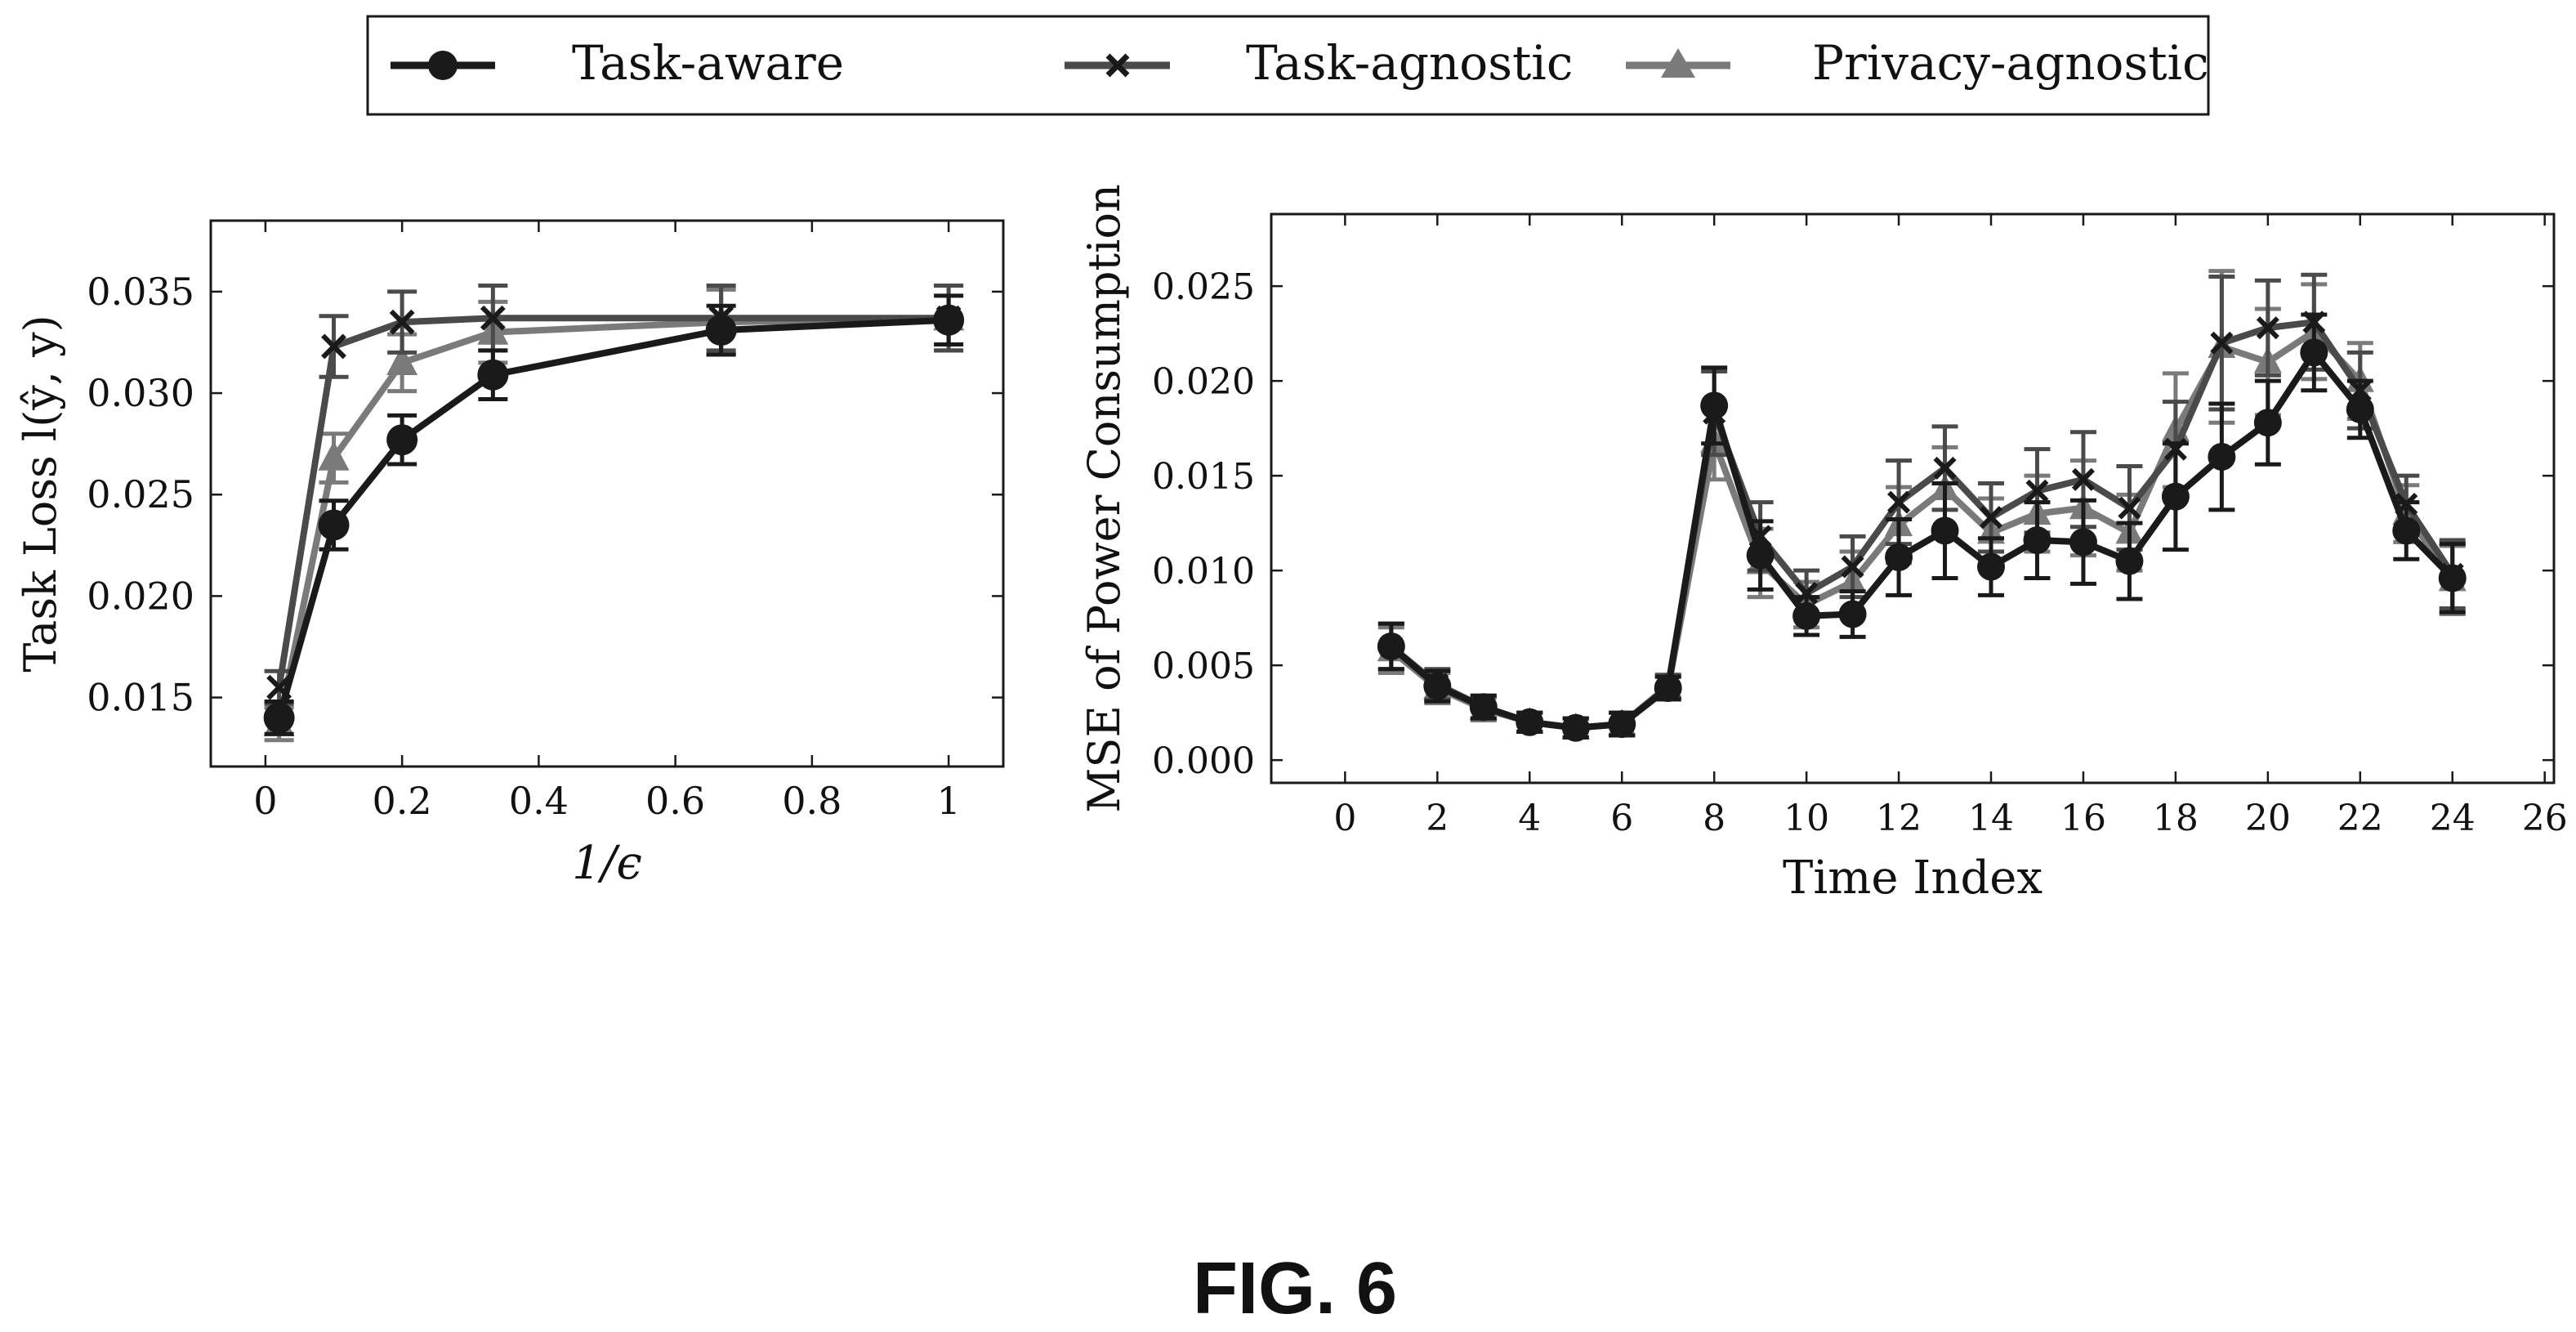  I want to click on legend-entry-task-aware: Task-aware, so click(617, 63).